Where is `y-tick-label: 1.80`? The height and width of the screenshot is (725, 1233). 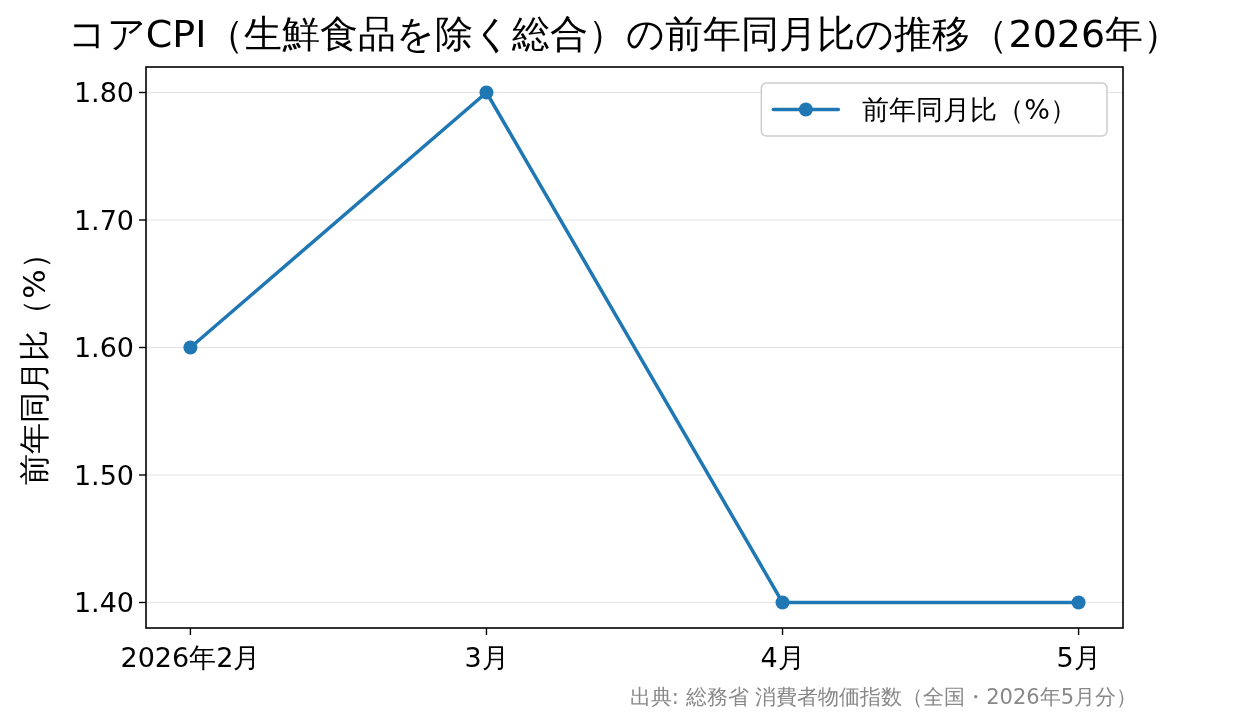
y-tick-label: 1.80 is located at coordinates (103, 92).